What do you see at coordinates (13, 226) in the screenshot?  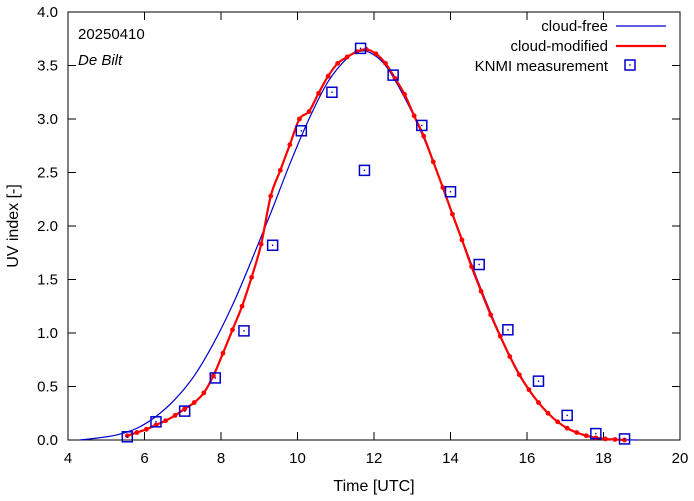 I see `y-axis-label: UV index [-]` at bounding box center [13, 226].